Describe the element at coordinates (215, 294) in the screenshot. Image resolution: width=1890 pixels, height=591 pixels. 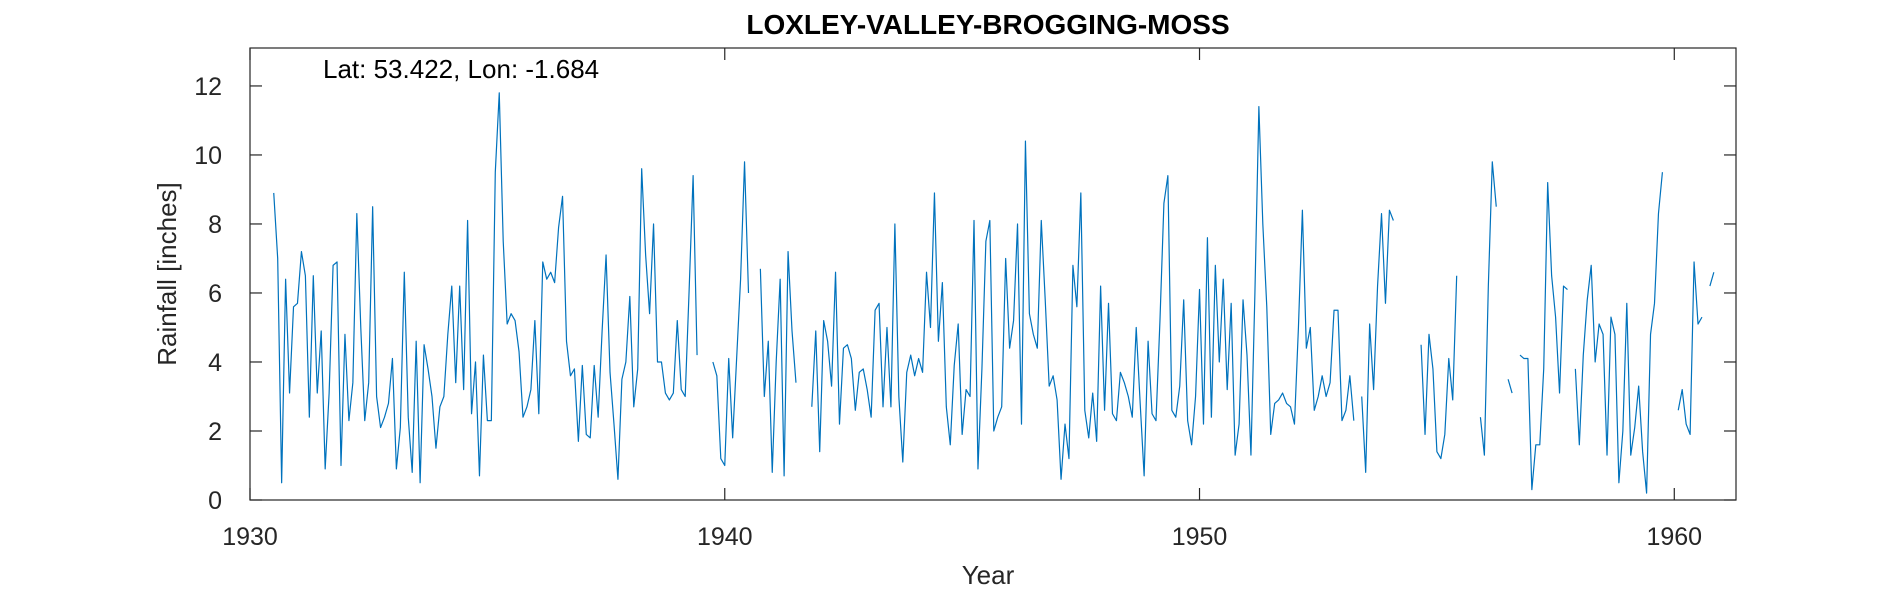
I see `y-tick-label: 6` at that location.